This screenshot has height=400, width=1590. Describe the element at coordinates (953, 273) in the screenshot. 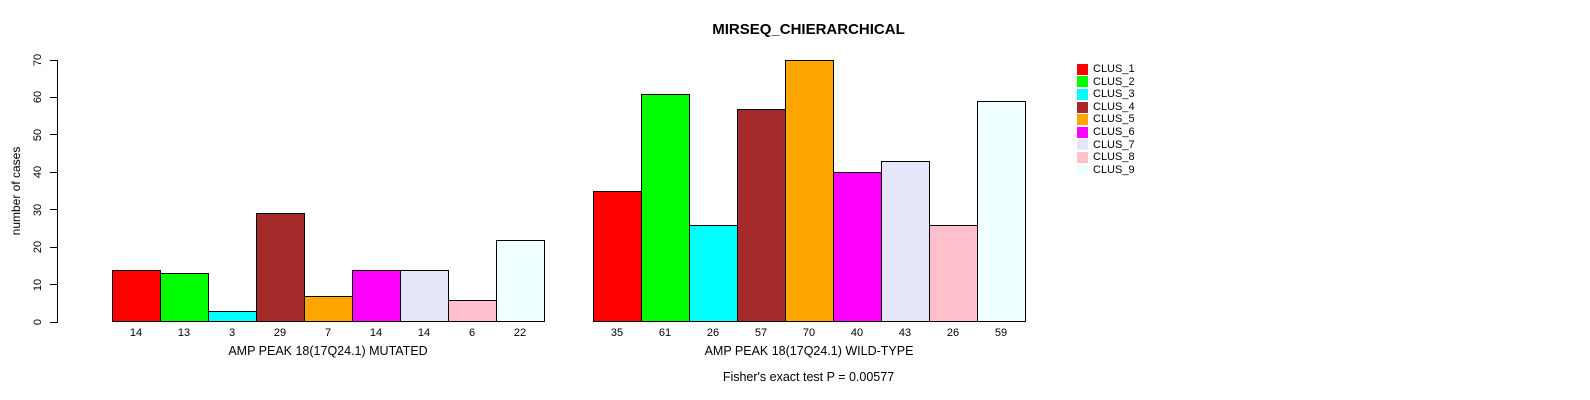

I see `bar-clus_8-group2` at that location.